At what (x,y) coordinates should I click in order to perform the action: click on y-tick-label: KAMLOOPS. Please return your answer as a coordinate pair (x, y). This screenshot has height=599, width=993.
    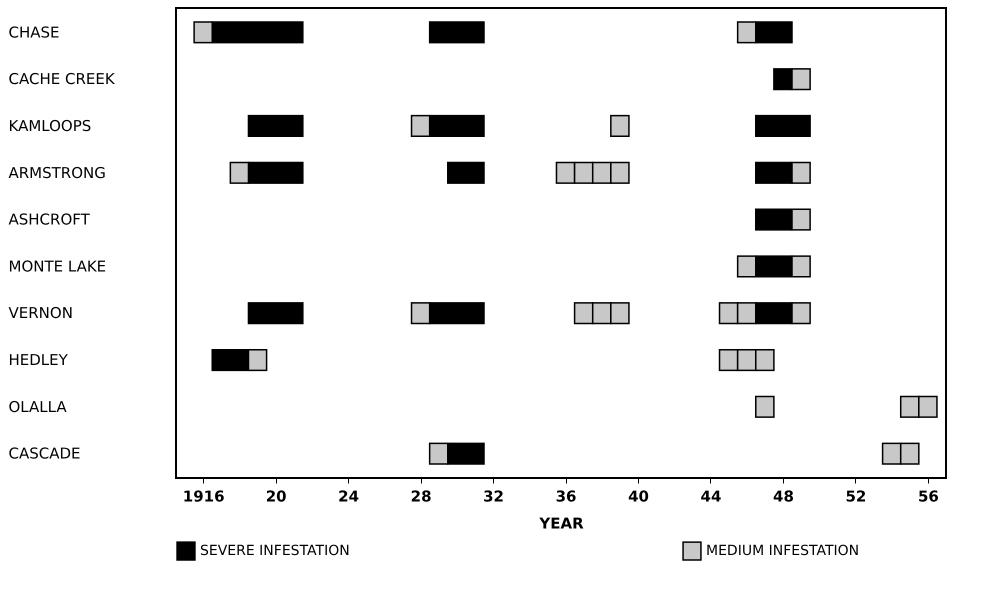
    Looking at the image, I should click on (50, 125).